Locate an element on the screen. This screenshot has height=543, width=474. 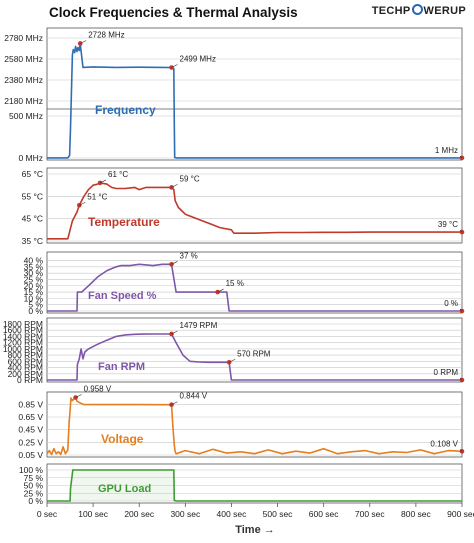
y-tick-label: 65 °C is located at coordinates (32, 174).